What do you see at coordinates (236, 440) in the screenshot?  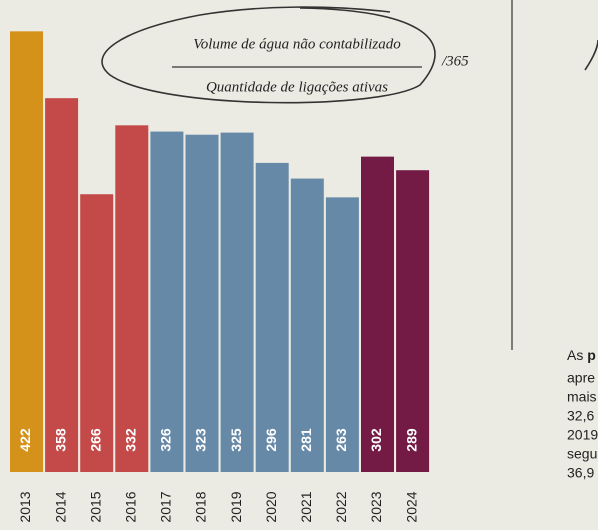 I see `value-label: 325` at bounding box center [236, 440].